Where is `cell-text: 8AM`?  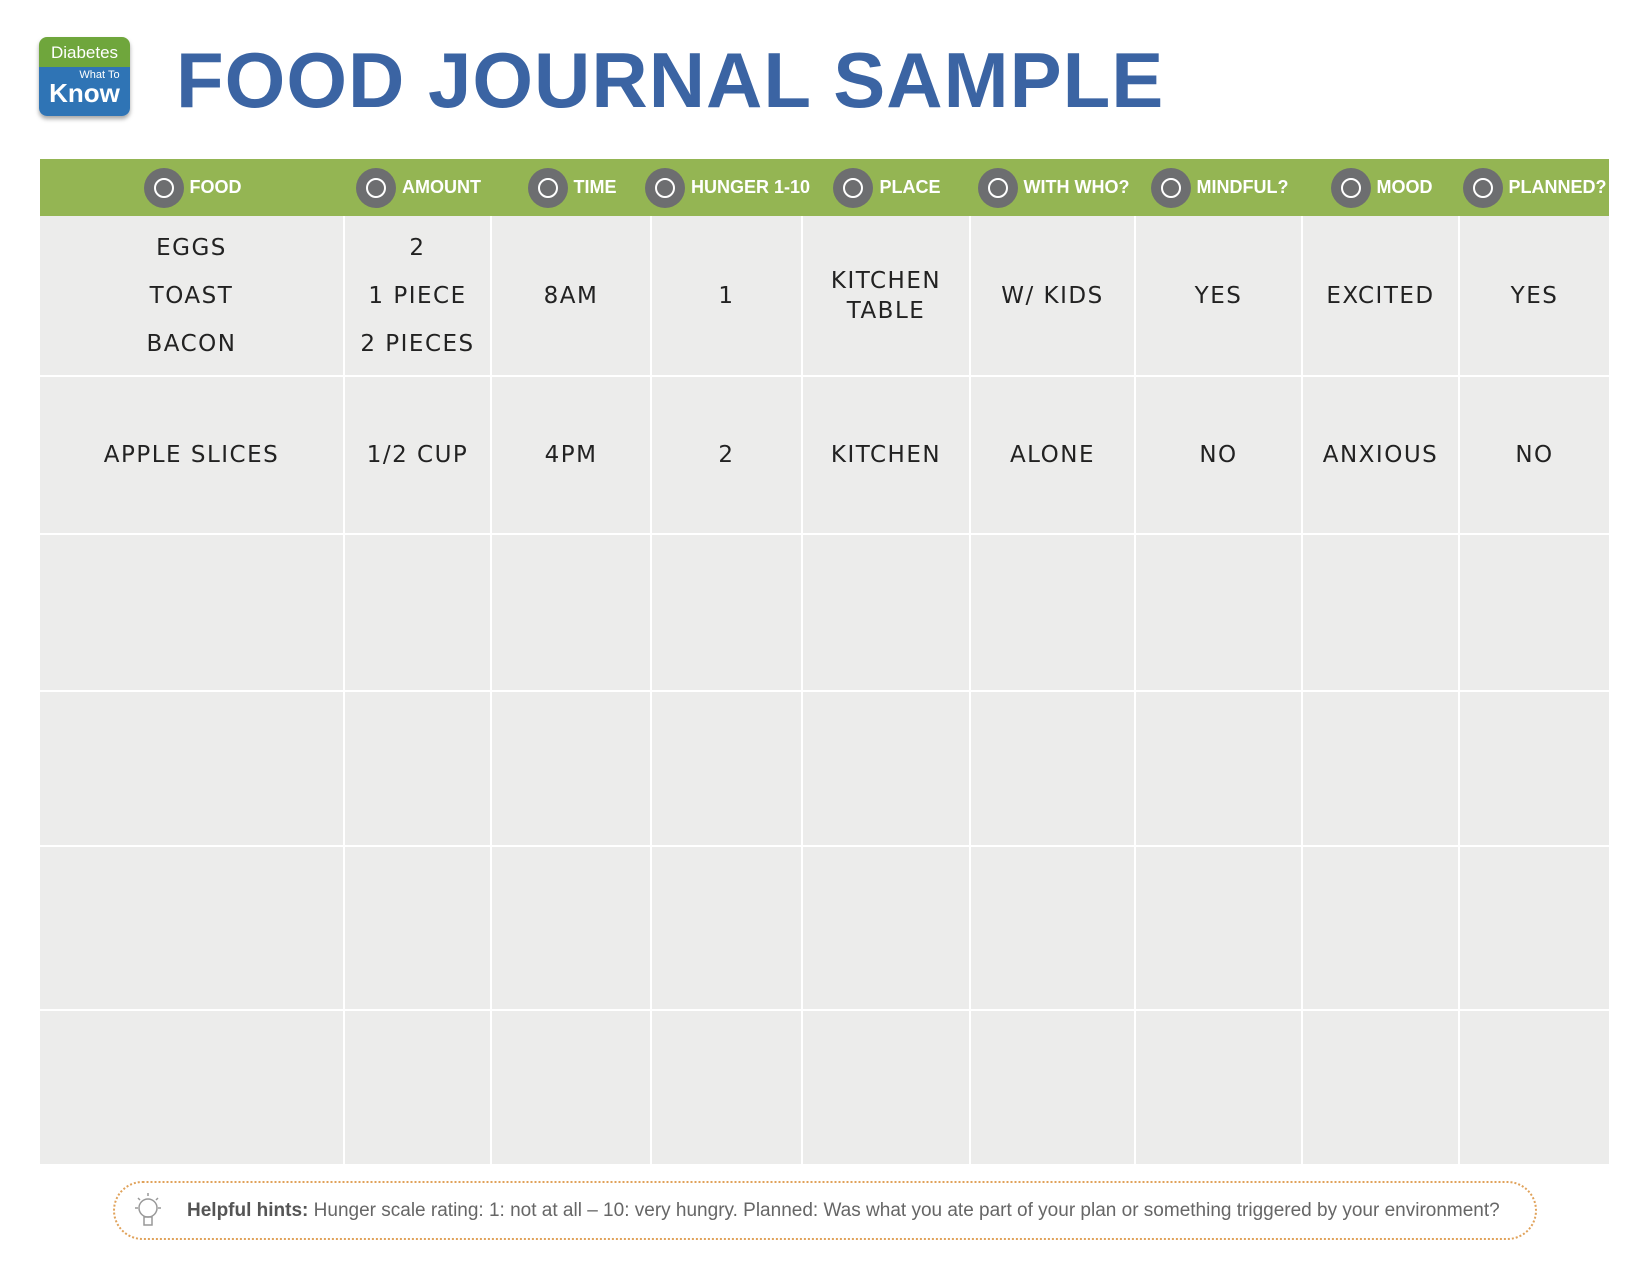 cell-text: 8AM is located at coordinates (571, 295).